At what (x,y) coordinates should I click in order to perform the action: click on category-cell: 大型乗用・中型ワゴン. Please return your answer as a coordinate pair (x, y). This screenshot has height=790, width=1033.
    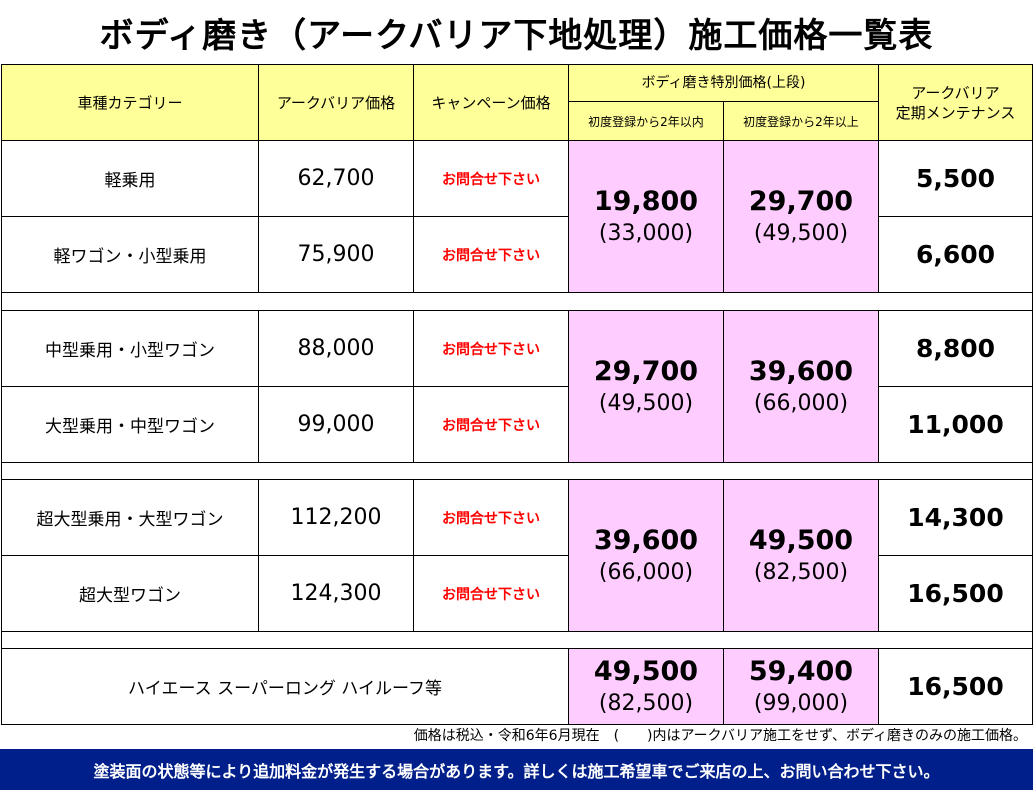
    Looking at the image, I should click on (130, 424).